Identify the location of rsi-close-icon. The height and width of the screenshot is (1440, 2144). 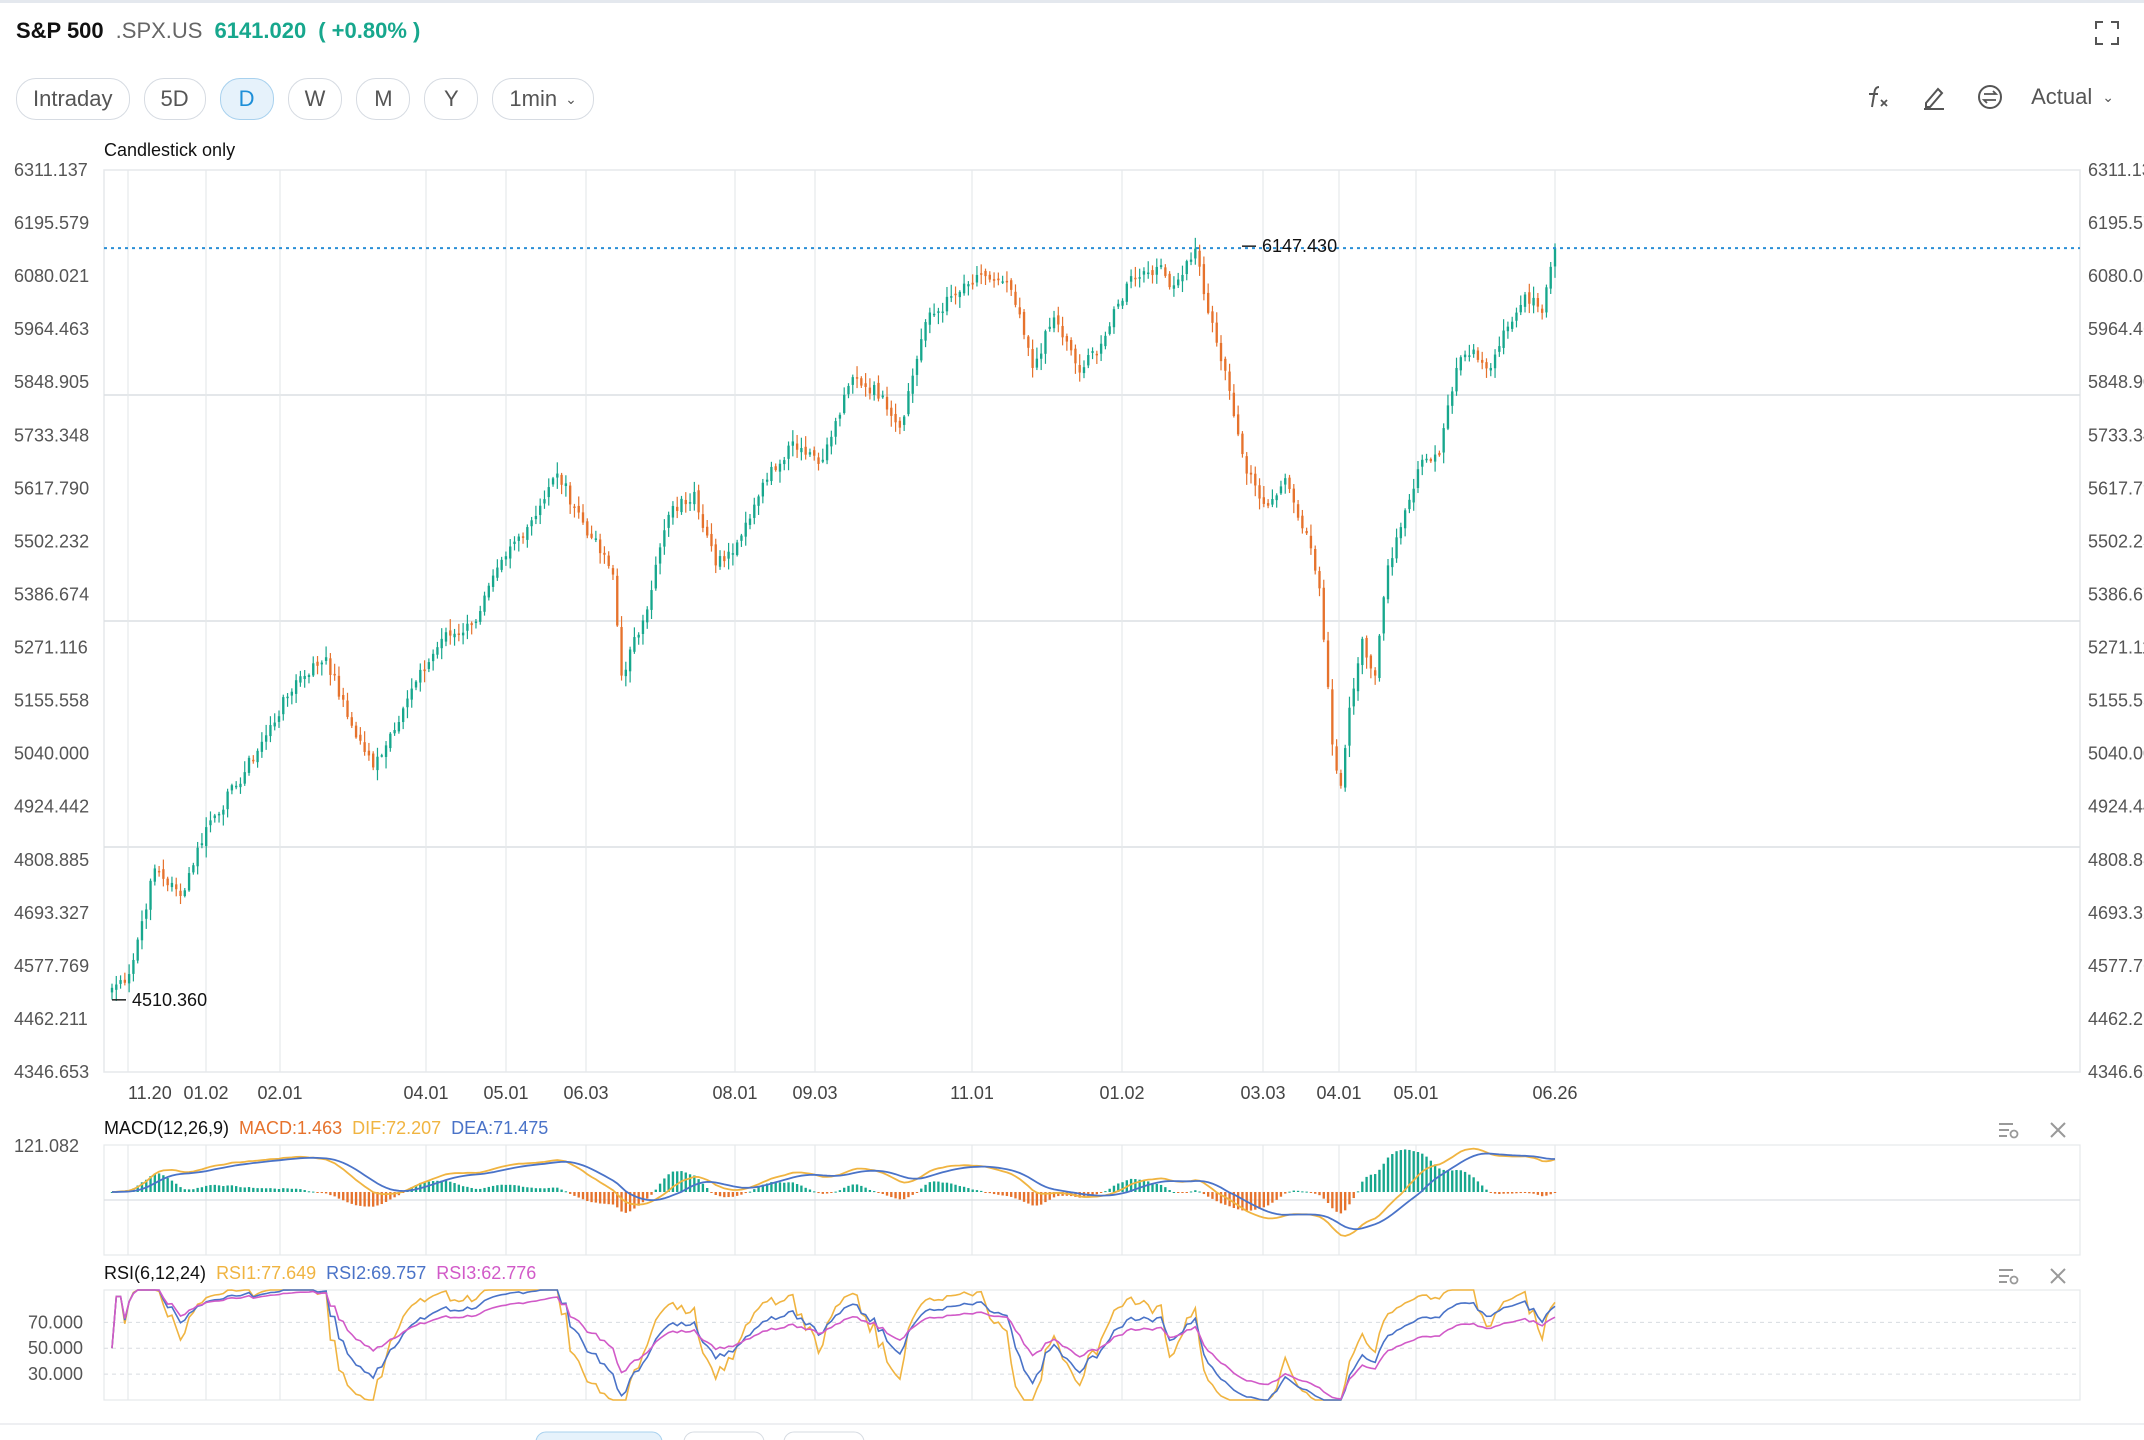
(2058, 1276).